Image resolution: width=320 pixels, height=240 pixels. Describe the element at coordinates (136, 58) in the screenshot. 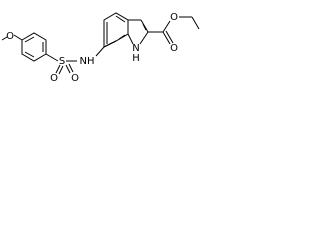

I see `atom-label: H` at that location.